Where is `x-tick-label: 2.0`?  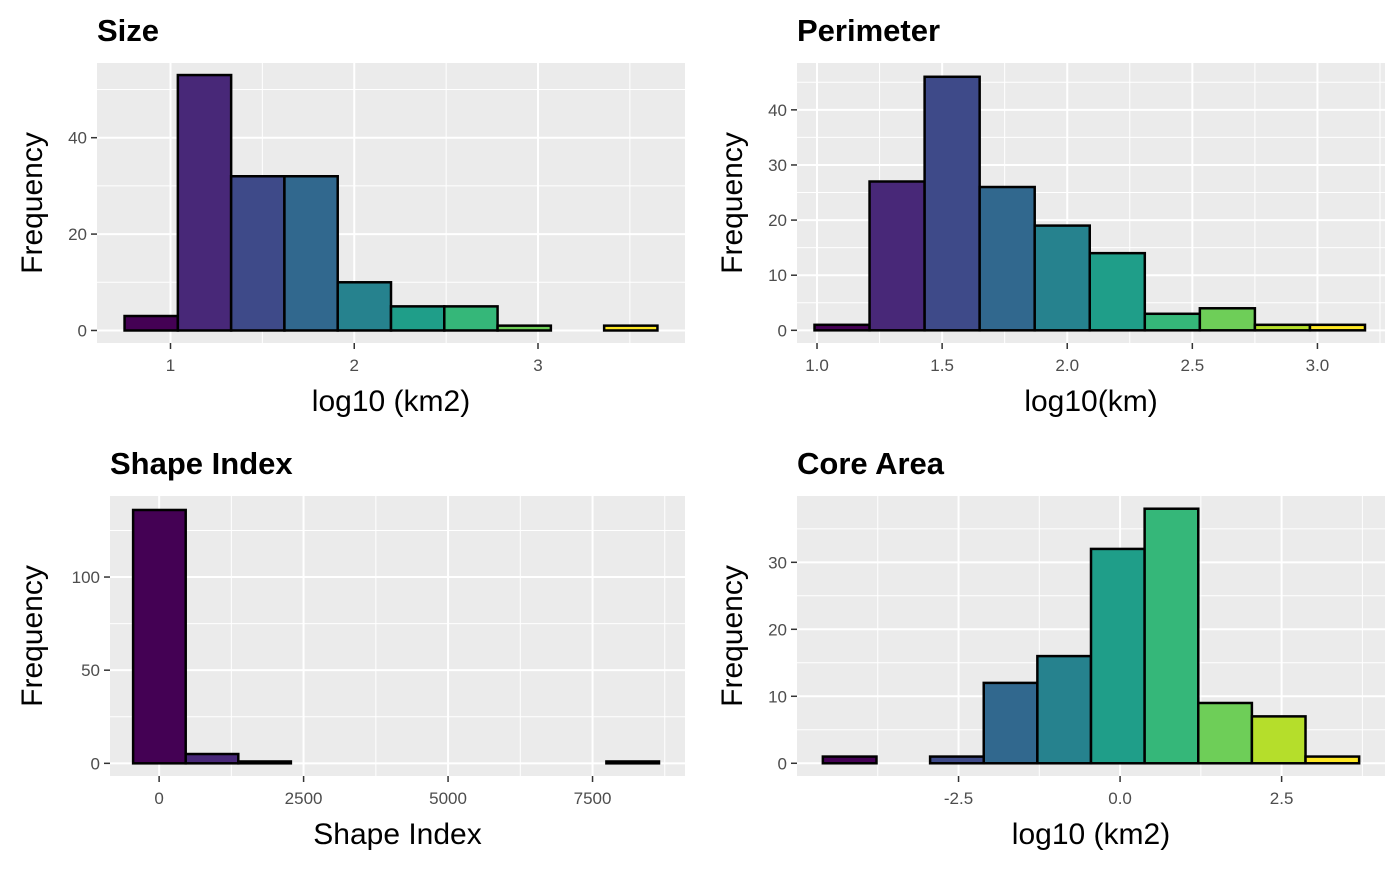
x-tick-label: 2.0 is located at coordinates (1067, 365).